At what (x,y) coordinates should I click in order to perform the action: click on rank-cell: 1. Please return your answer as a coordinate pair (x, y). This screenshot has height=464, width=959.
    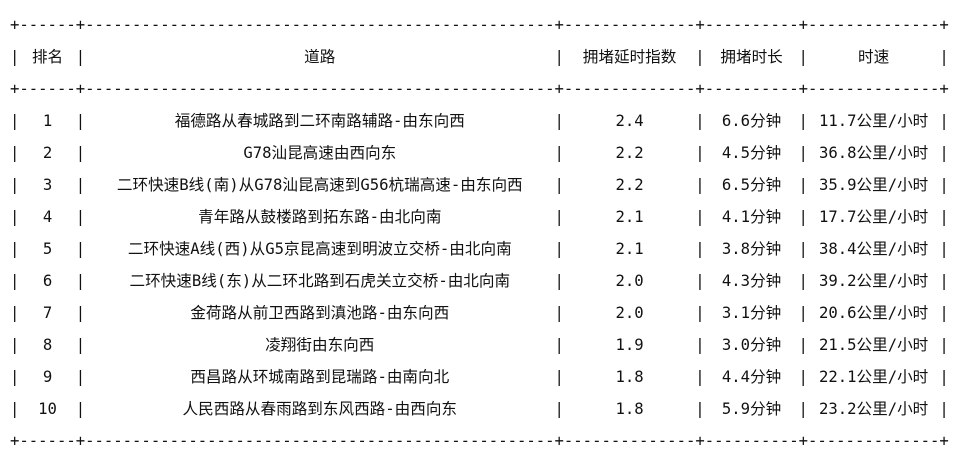
    Looking at the image, I should click on (47, 121).